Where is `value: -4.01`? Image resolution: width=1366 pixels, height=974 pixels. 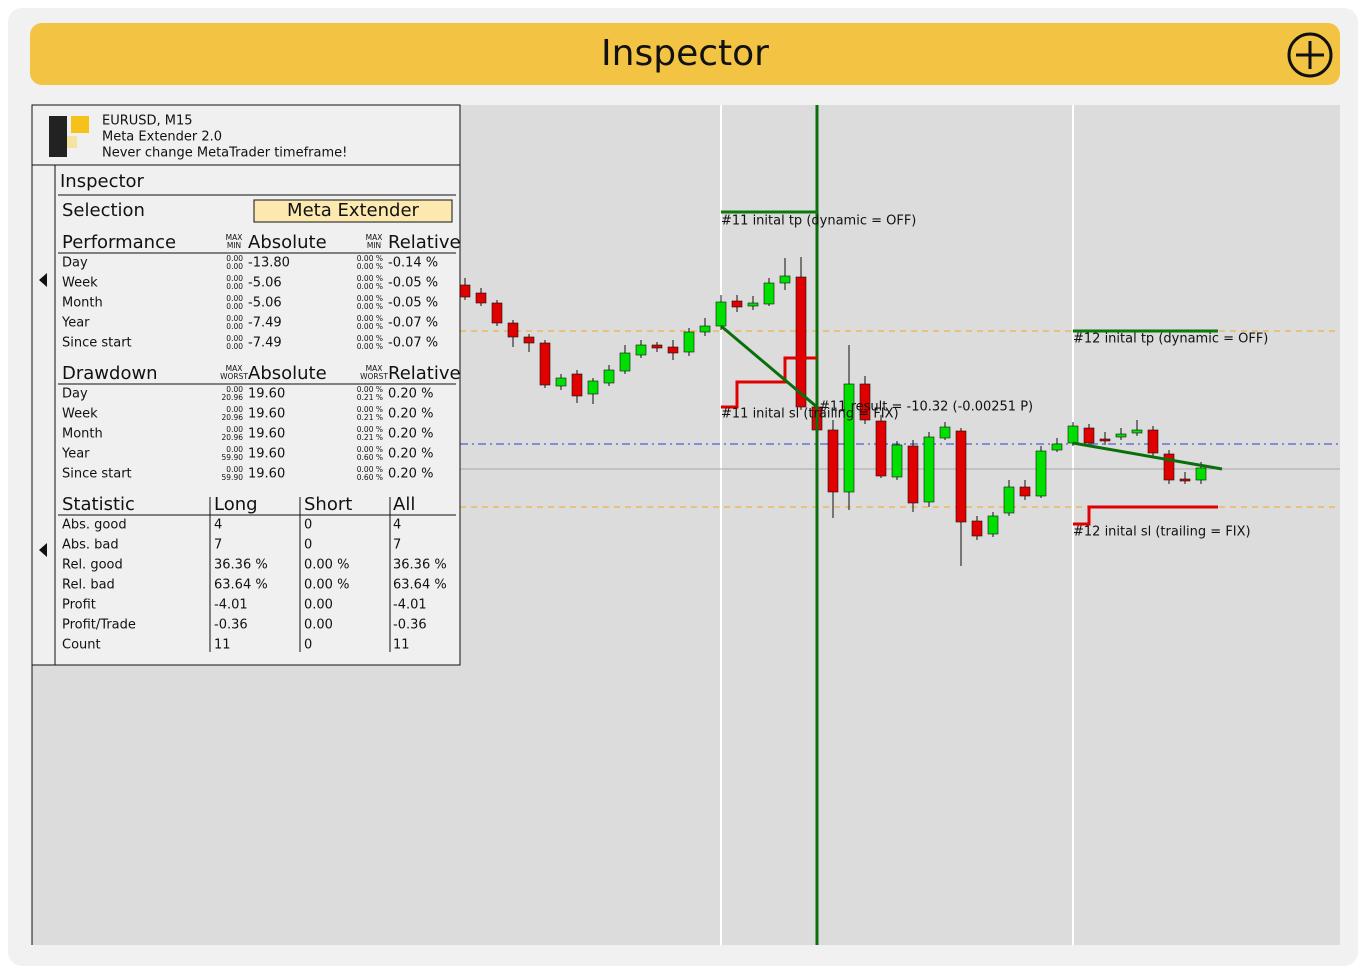
value: -4.01 is located at coordinates (410, 605).